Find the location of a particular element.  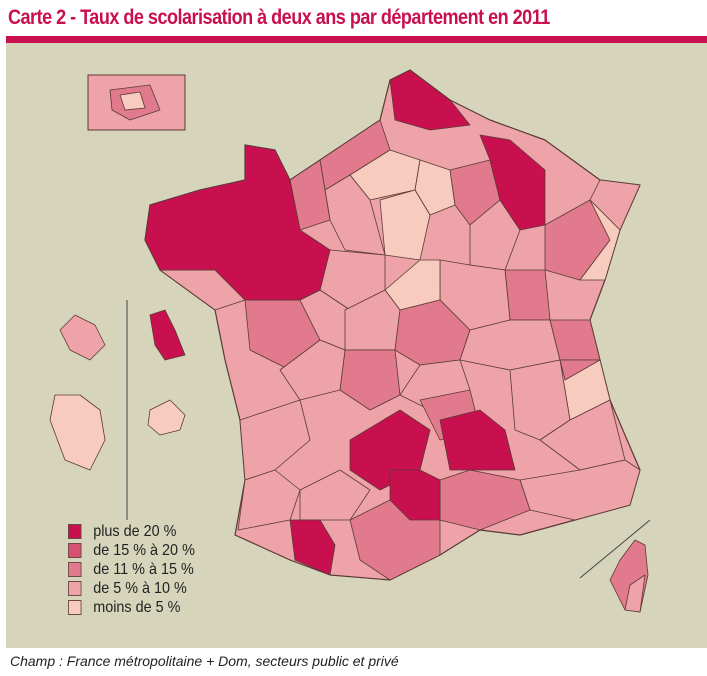

legend-label: plus de 20 % is located at coordinates (135, 531).